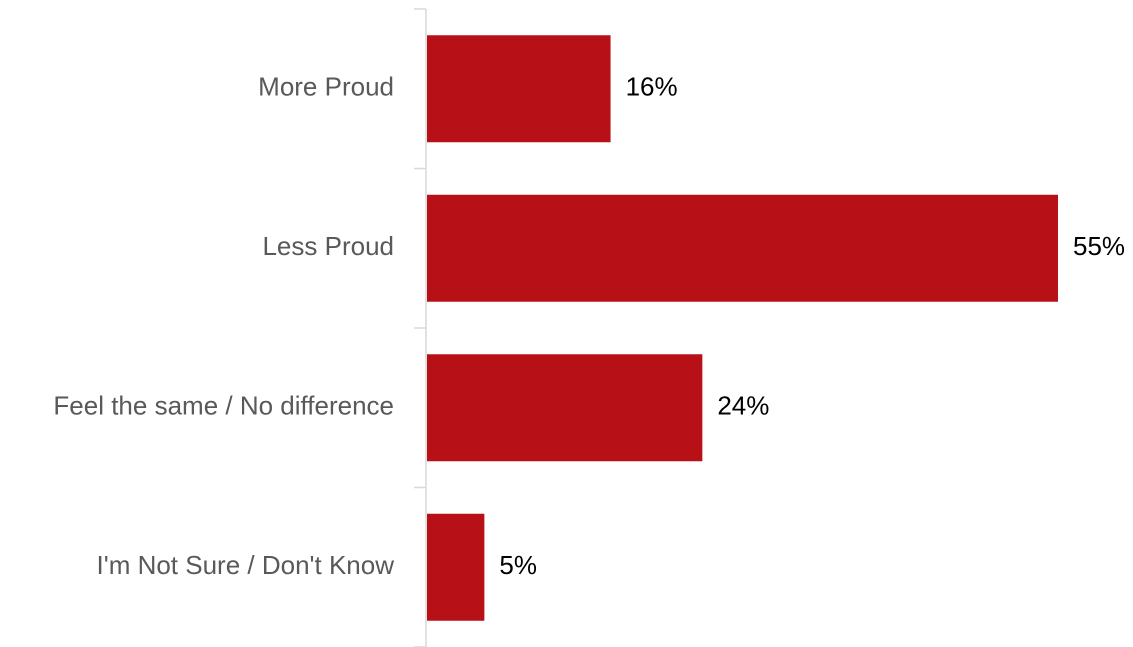  I want to click on category-label: I'm Not Sure / Don't Know, so click(246, 565).